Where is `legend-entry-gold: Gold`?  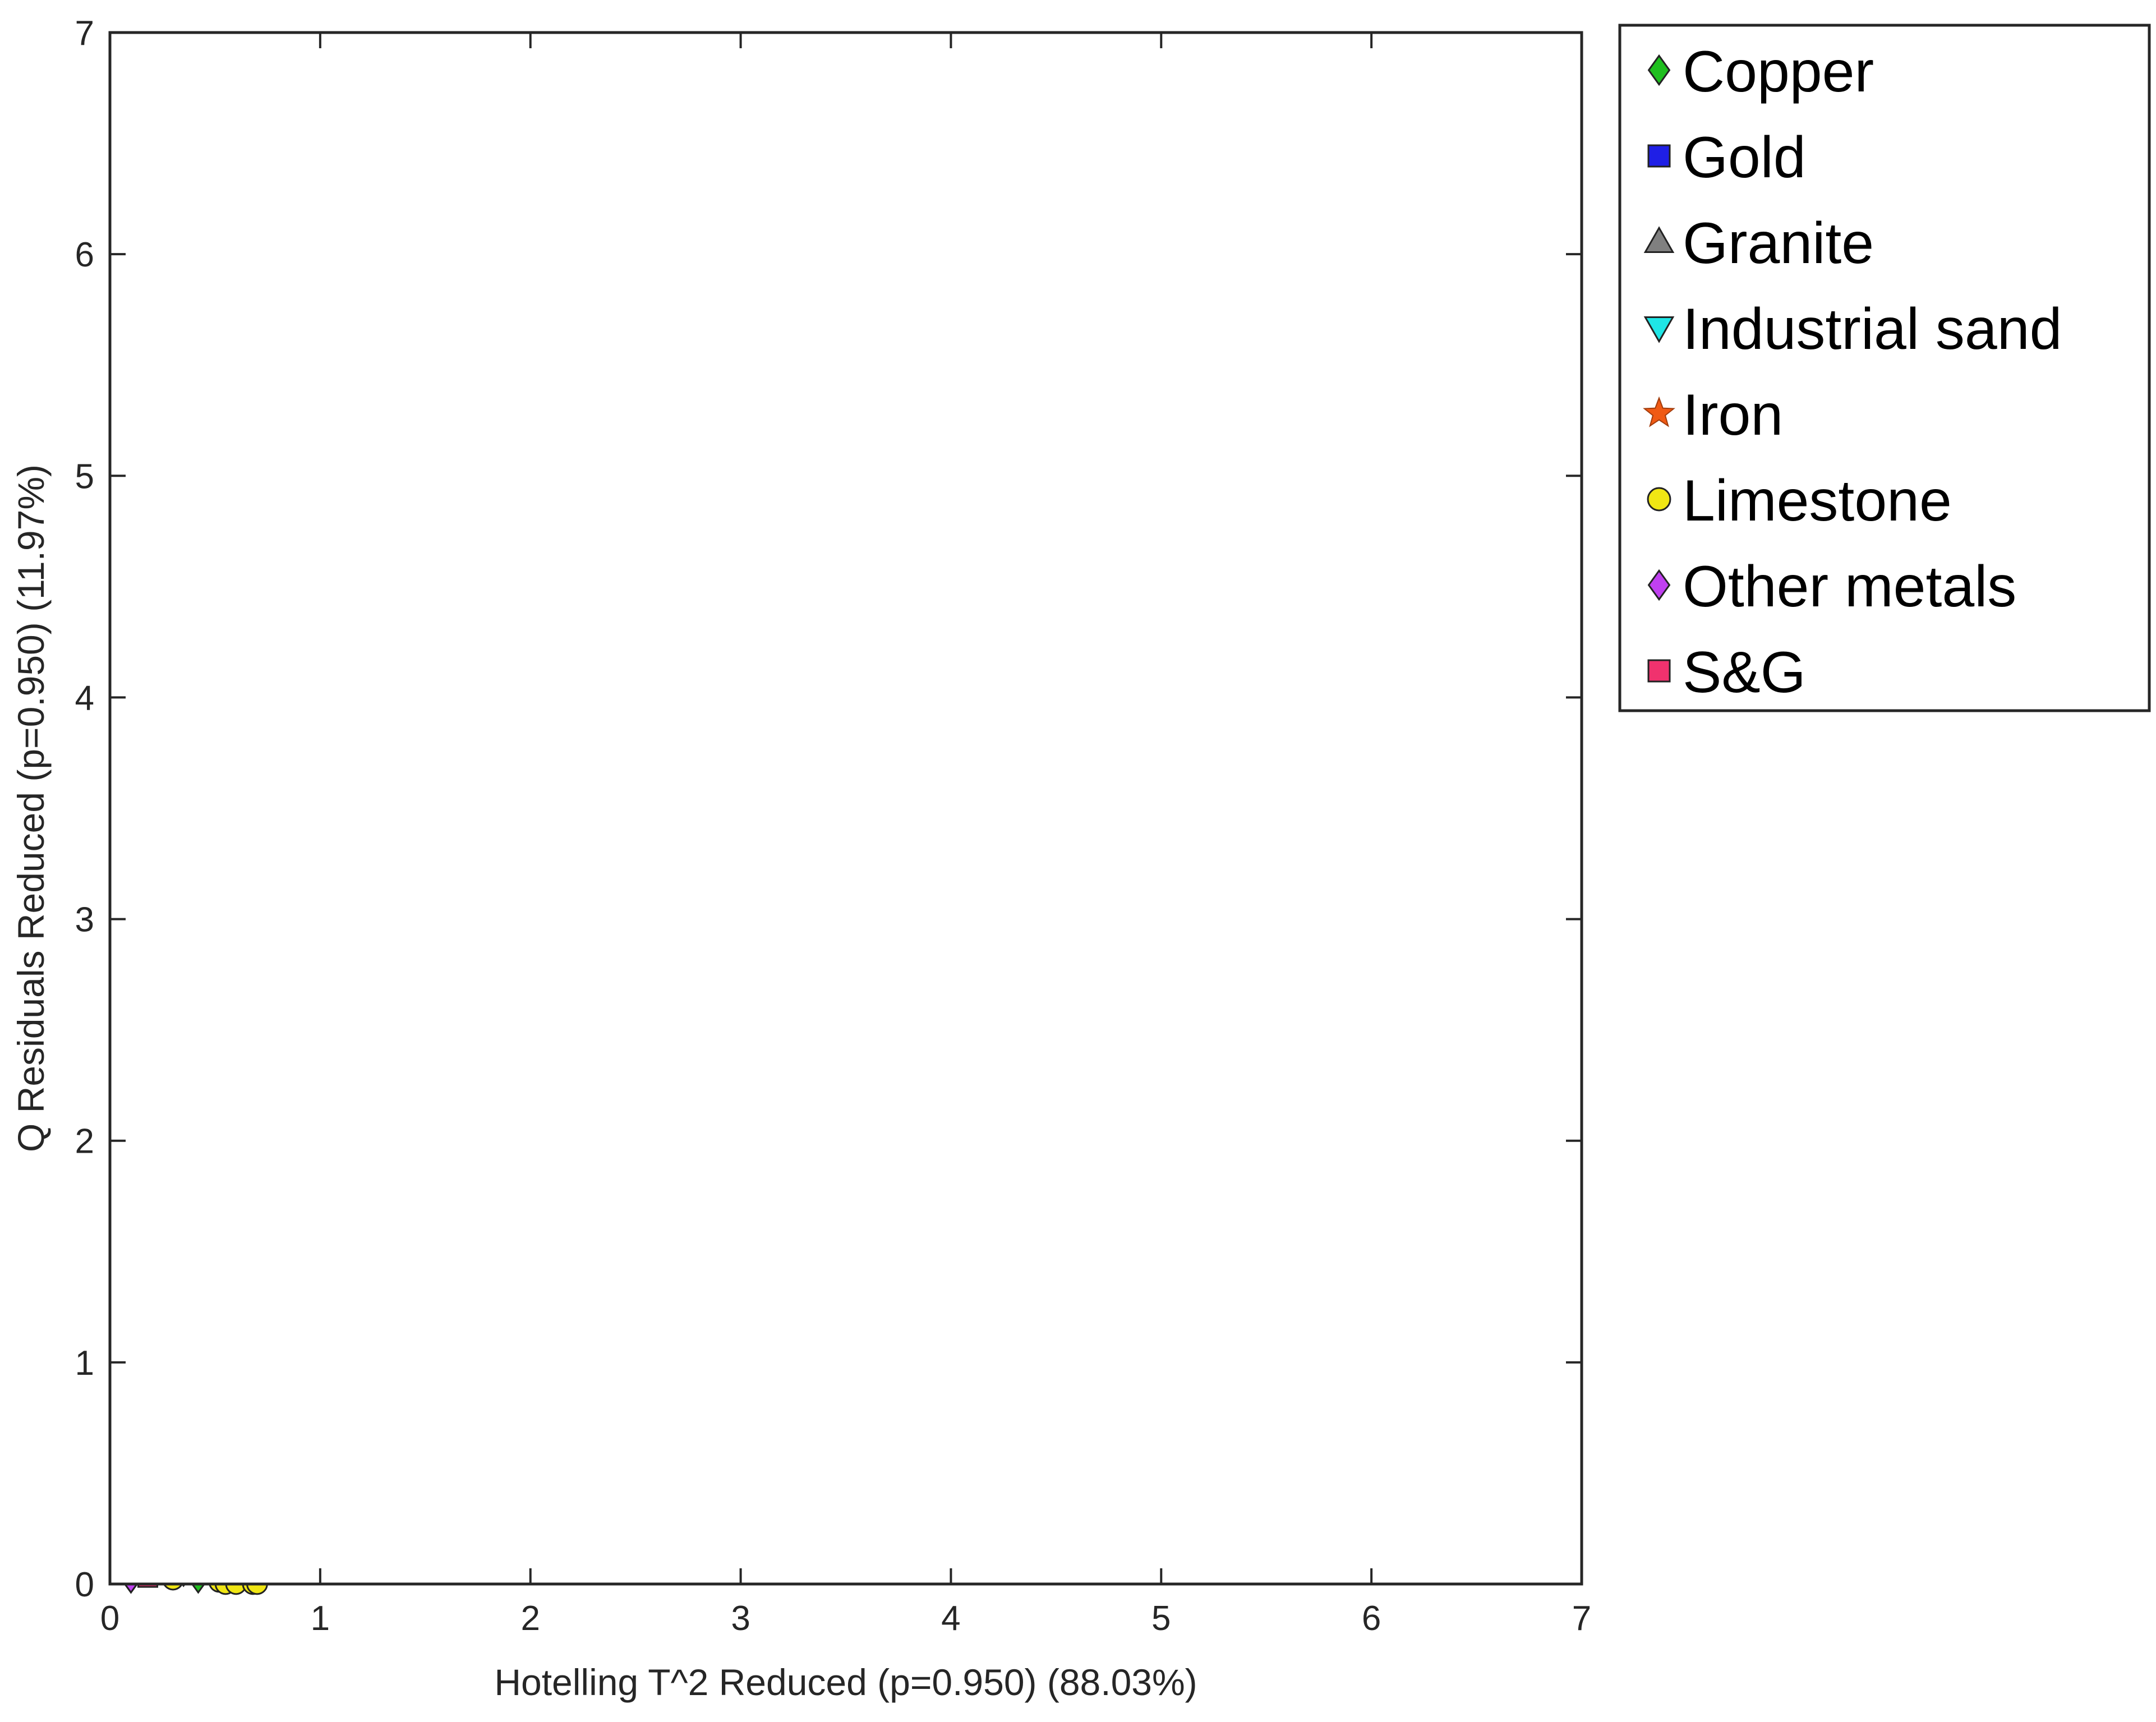 legend-entry-gold: Gold is located at coordinates (1726, 157).